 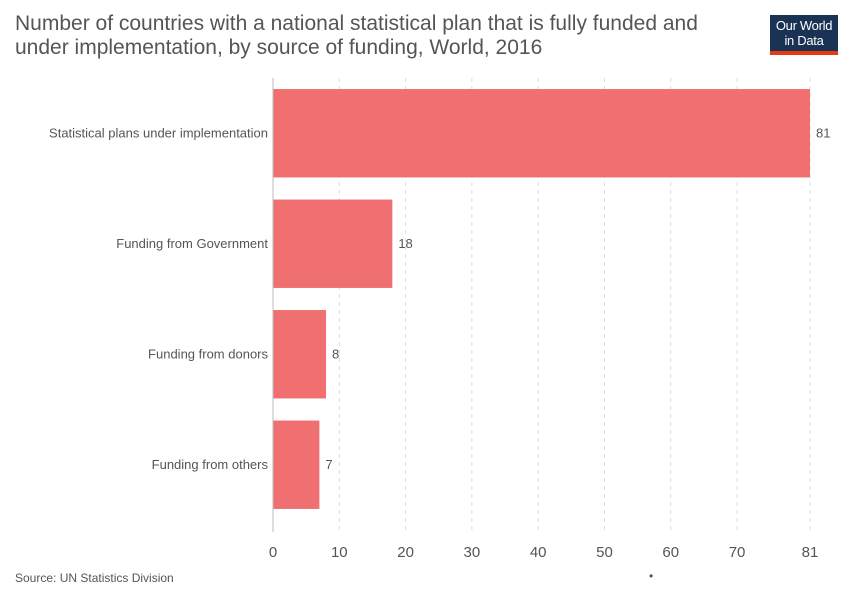 I want to click on x-tick-label: 40, so click(x=538, y=552).